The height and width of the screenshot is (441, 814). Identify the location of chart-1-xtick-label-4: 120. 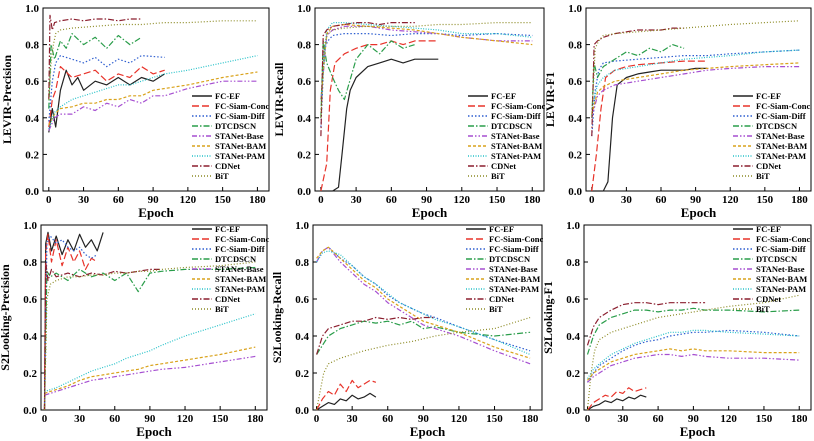
(462, 200).